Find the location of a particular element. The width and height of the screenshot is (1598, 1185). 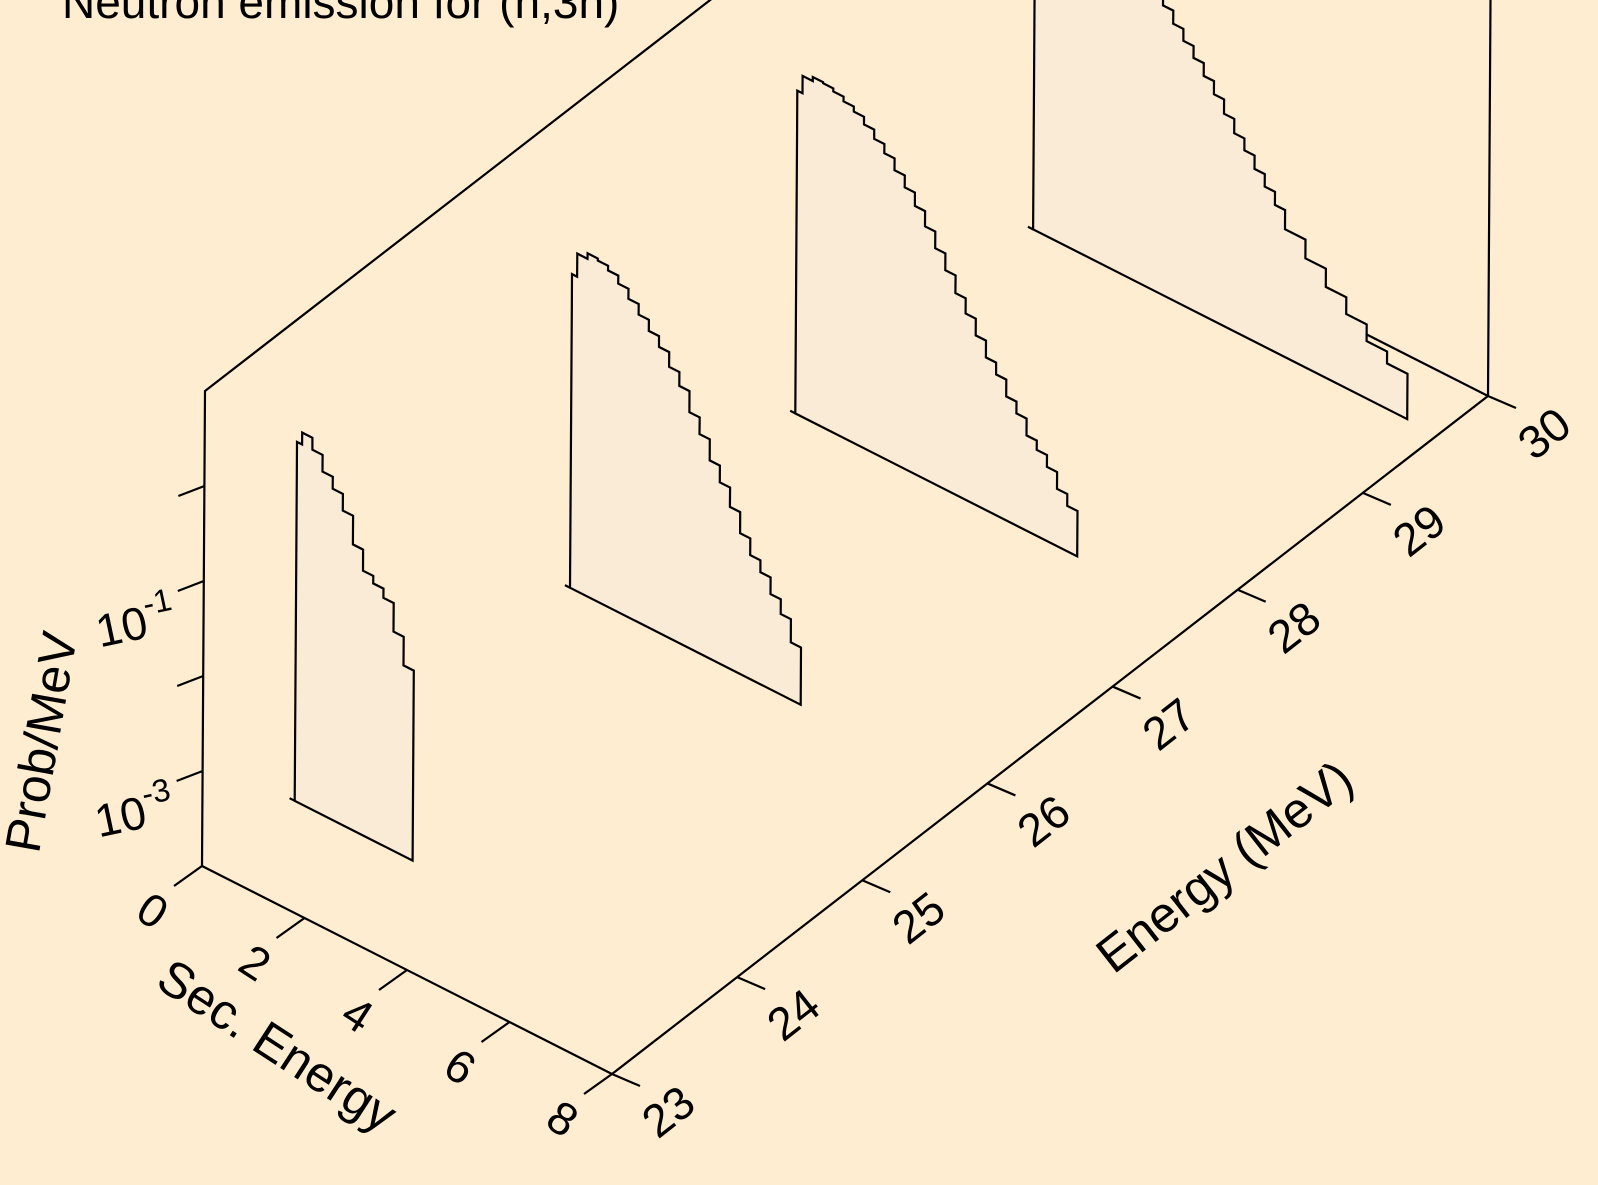

y-tick-label: 27 is located at coordinates (1169, 724).